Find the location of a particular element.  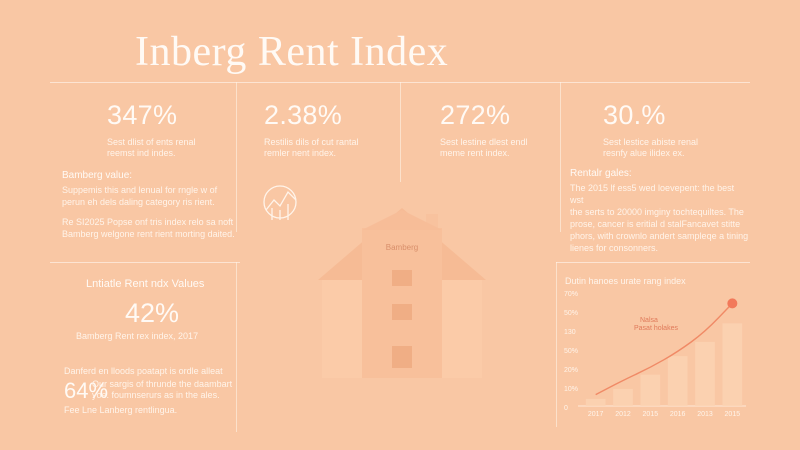

chart-trend-line is located at coordinates (664, 349).